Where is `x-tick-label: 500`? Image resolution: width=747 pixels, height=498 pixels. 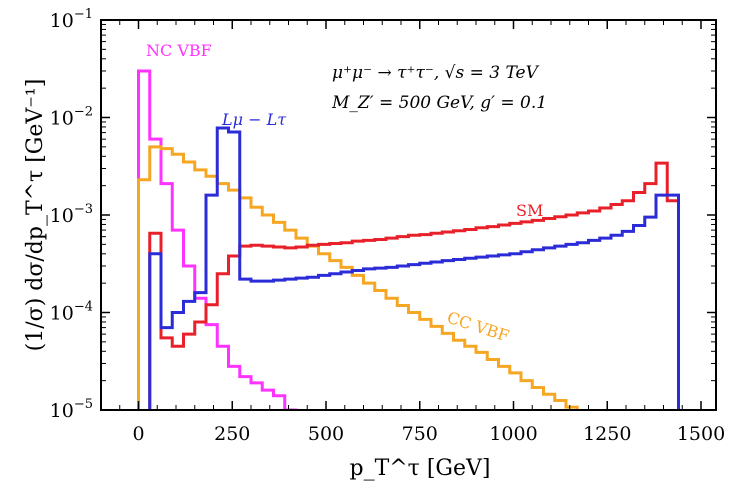
x-tick-label: 500 is located at coordinates (326, 434).